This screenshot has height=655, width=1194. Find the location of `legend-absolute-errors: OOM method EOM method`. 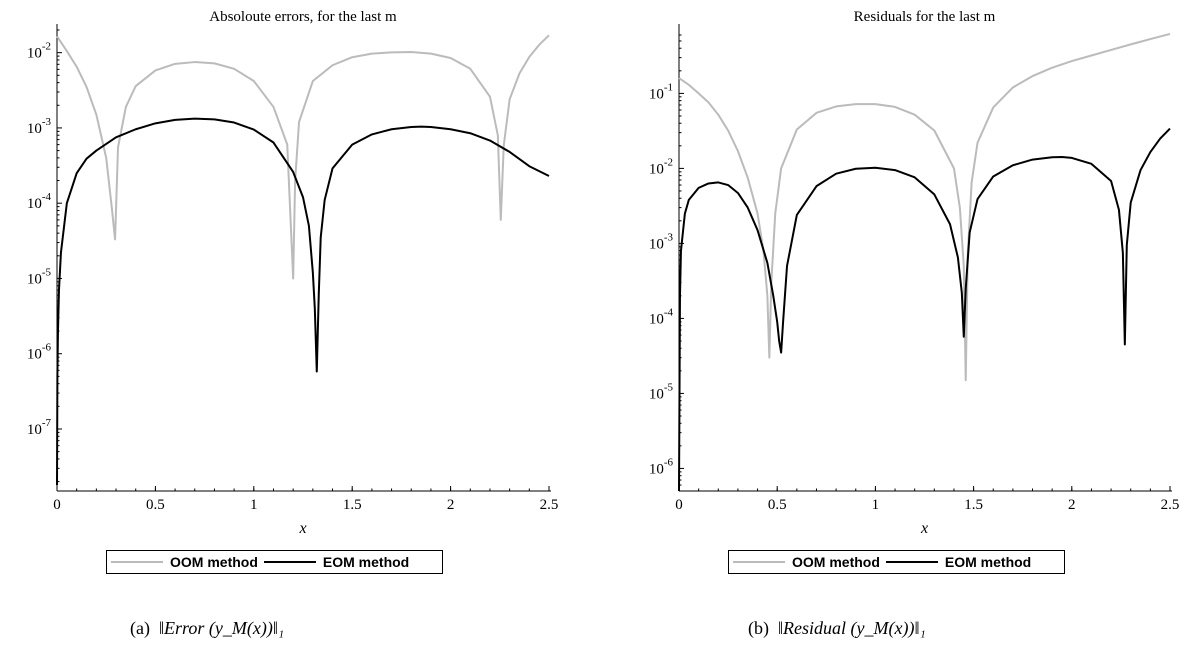

legend-absolute-errors: OOM method EOM method is located at coordinates (274, 562).